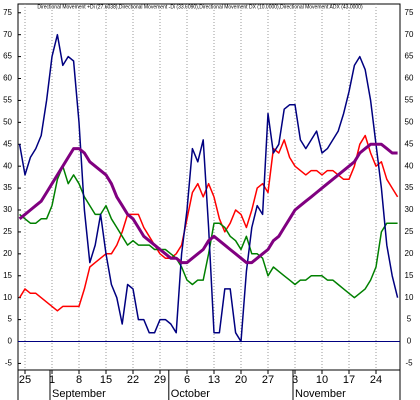  Describe the element at coordinates (409, 100) in the screenshot. I see `y-tick-label-right: 55` at that location.